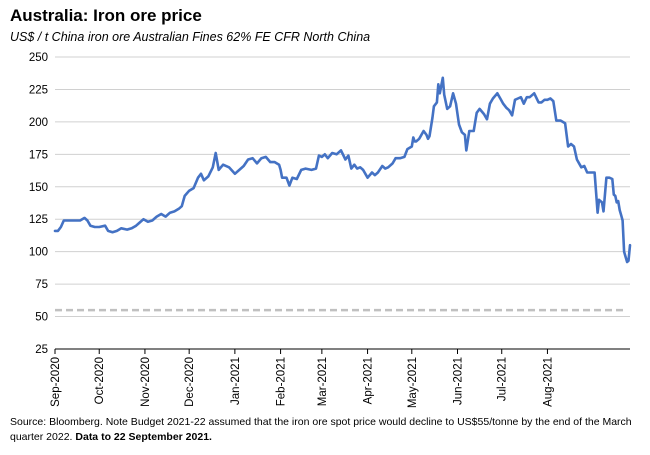 The width and height of the screenshot is (650, 455). Describe the element at coordinates (41, 285) in the screenshot. I see `y-tick-label: 75` at that location.